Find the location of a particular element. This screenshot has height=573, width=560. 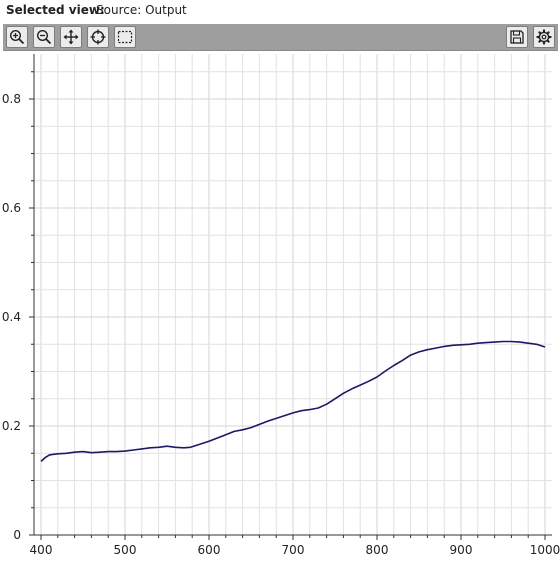

gear-icon is located at coordinates (544, 37).